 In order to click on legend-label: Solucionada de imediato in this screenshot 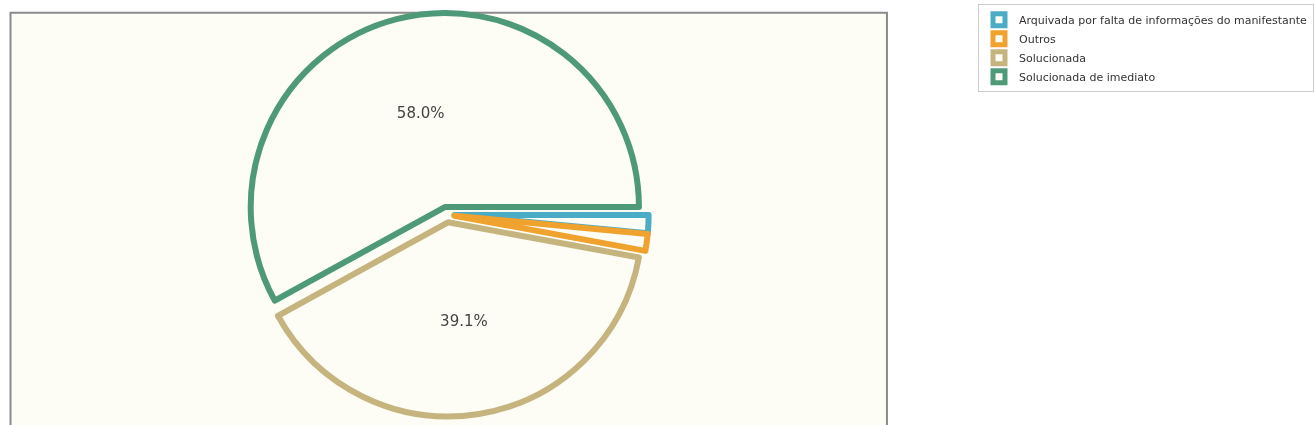, I will do `click(1087, 78)`.